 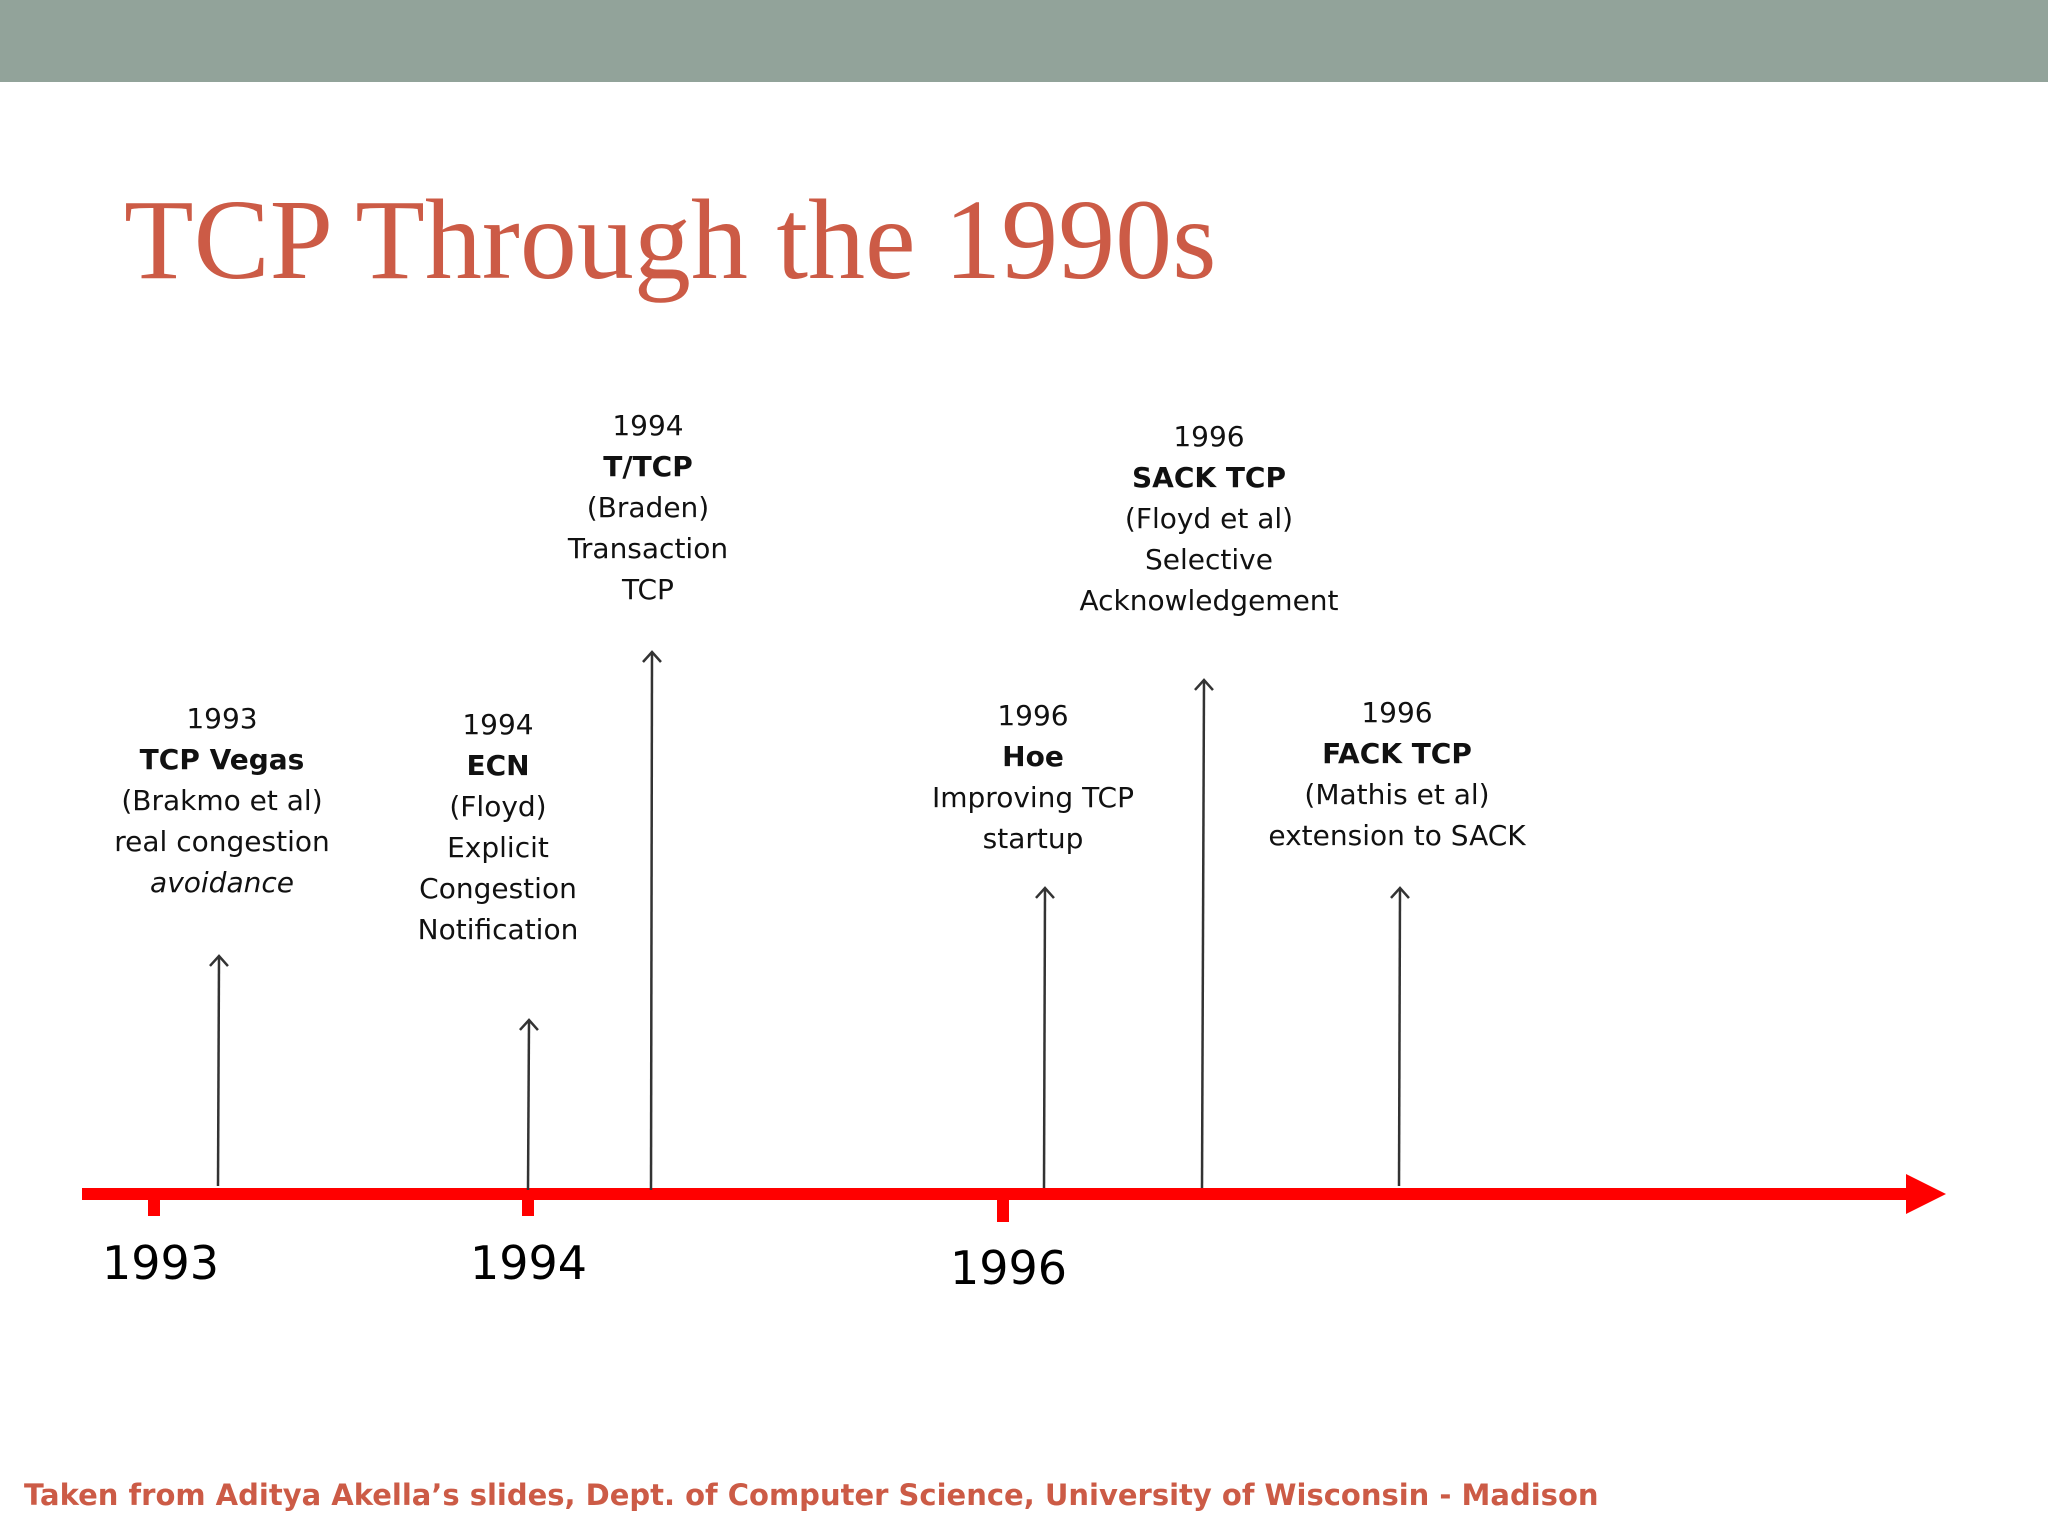 I want to click on event-authors: (Braden), so click(x=648, y=507).